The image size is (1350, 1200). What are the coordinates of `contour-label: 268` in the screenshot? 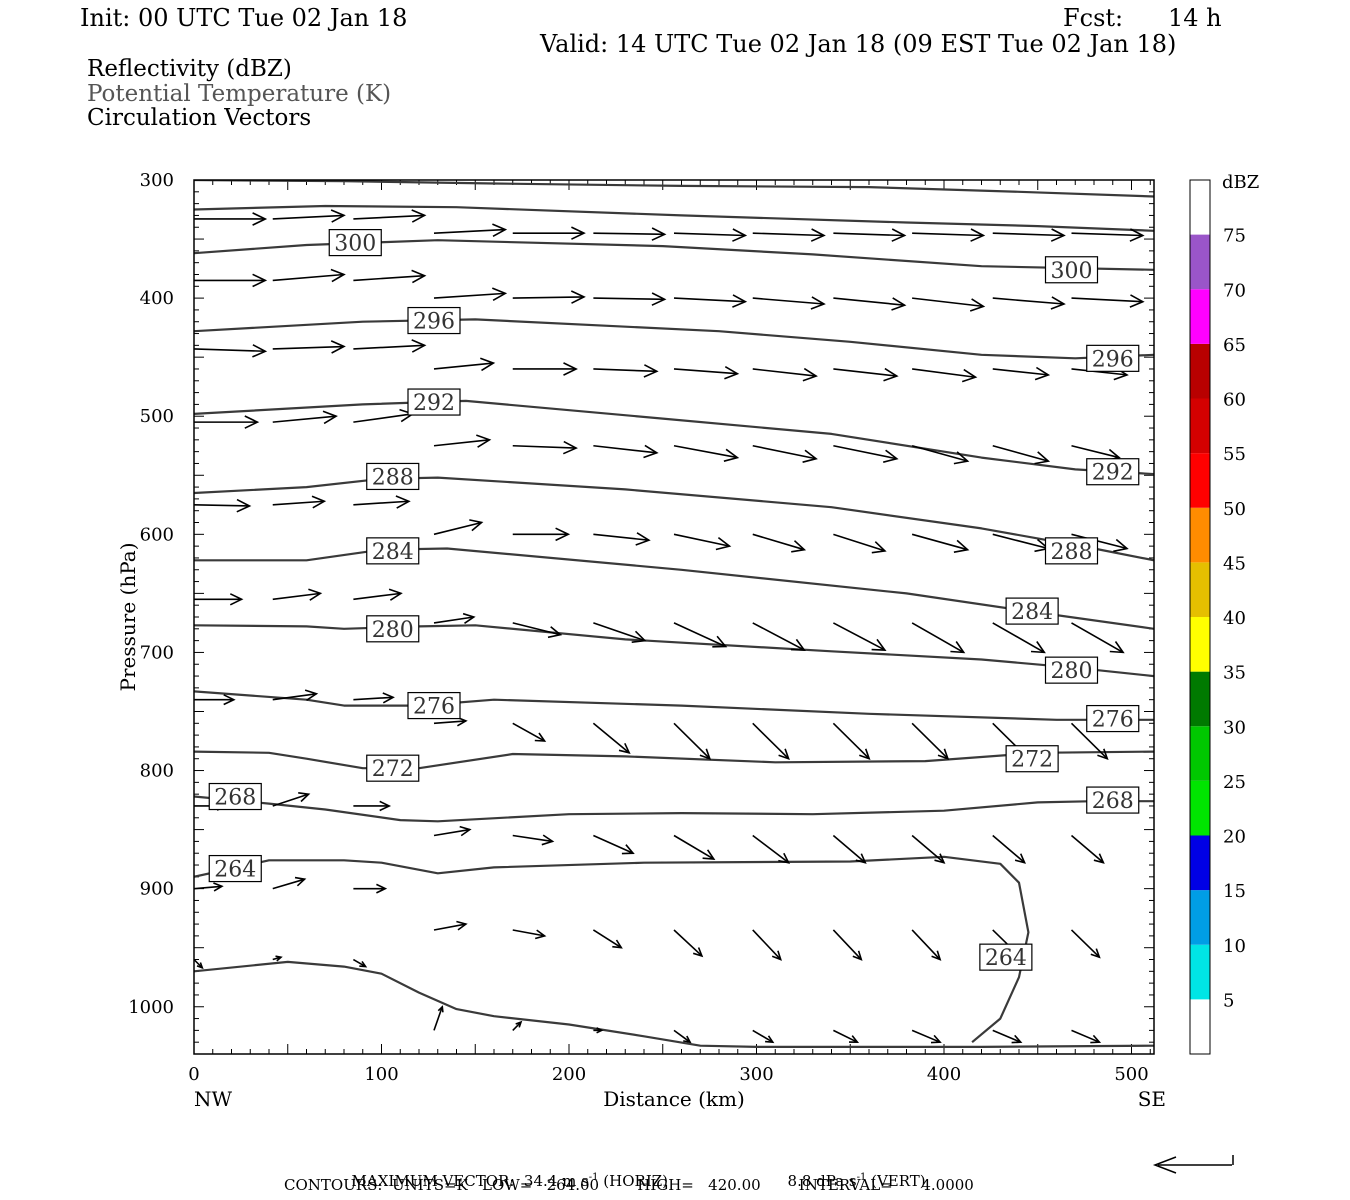 It's located at (1113, 800).